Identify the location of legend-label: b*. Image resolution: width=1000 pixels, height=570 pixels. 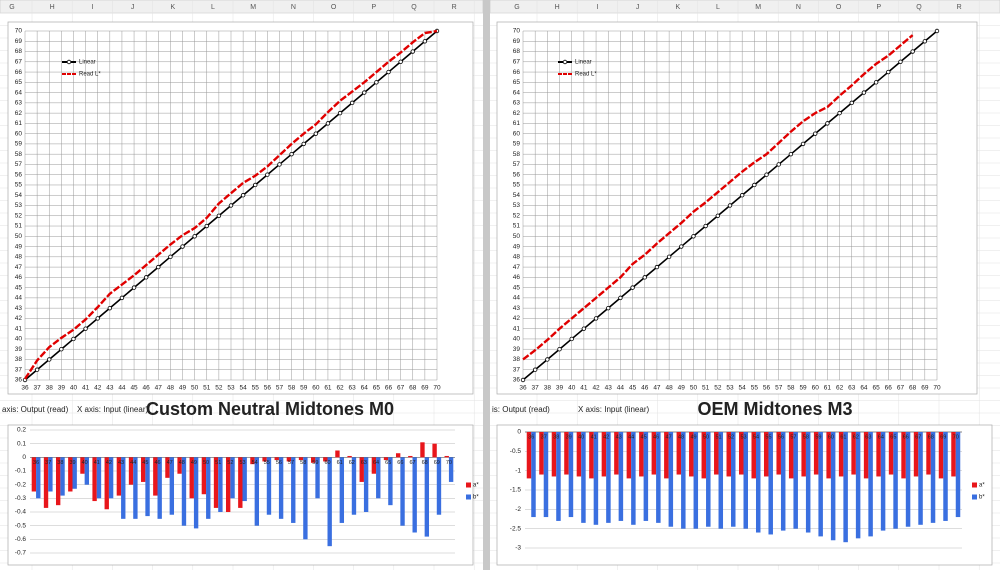
(982, 498).